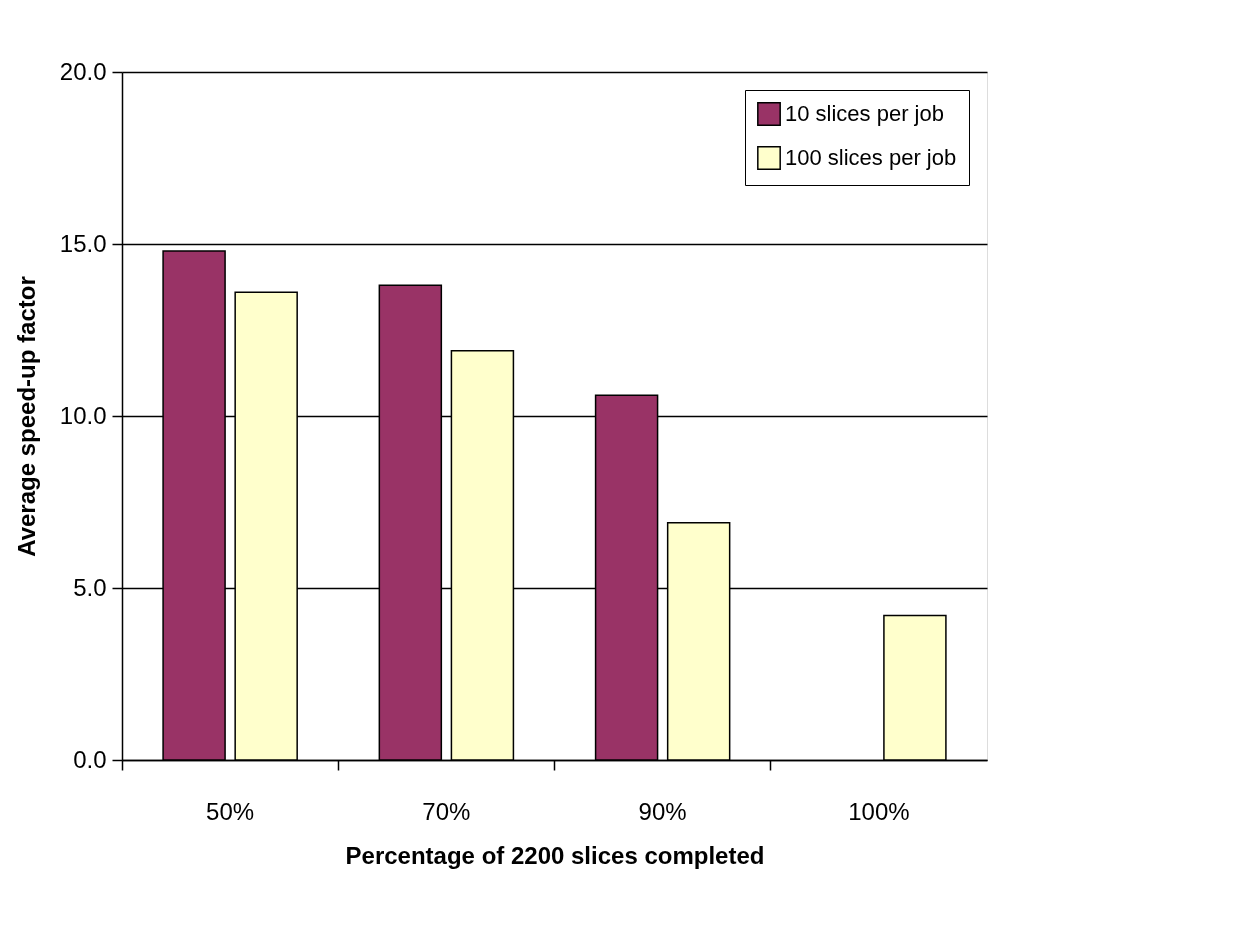 This screenshot has height=927, width=1260. I want to click on y-tick-label: 10.0, so click(83, 415).